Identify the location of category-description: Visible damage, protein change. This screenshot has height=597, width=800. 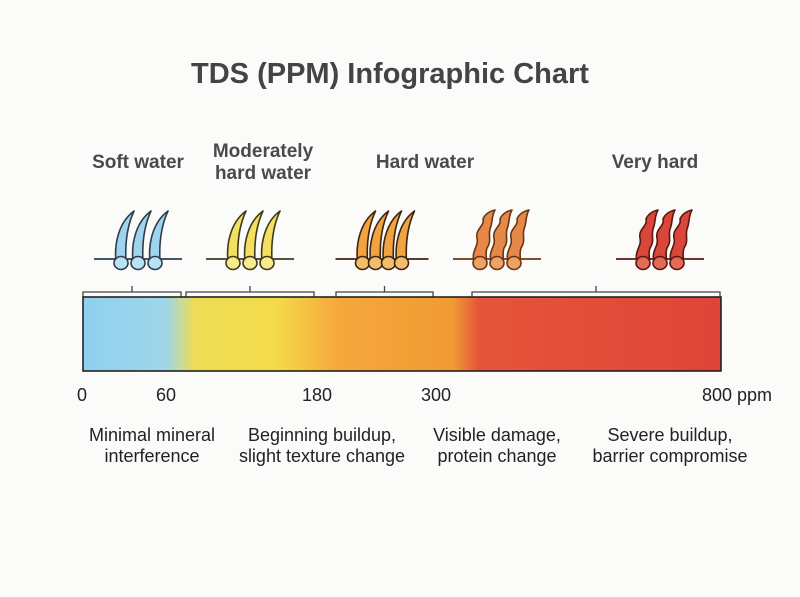
(497, 446).